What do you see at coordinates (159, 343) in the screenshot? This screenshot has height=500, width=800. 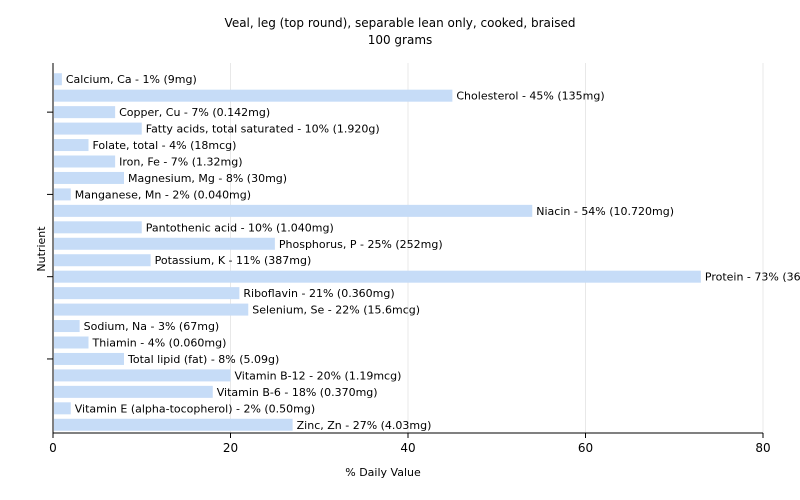 I see `bar-label-16: Thiamin - 4% (0.060mg)` at bounding box center [159, 343].